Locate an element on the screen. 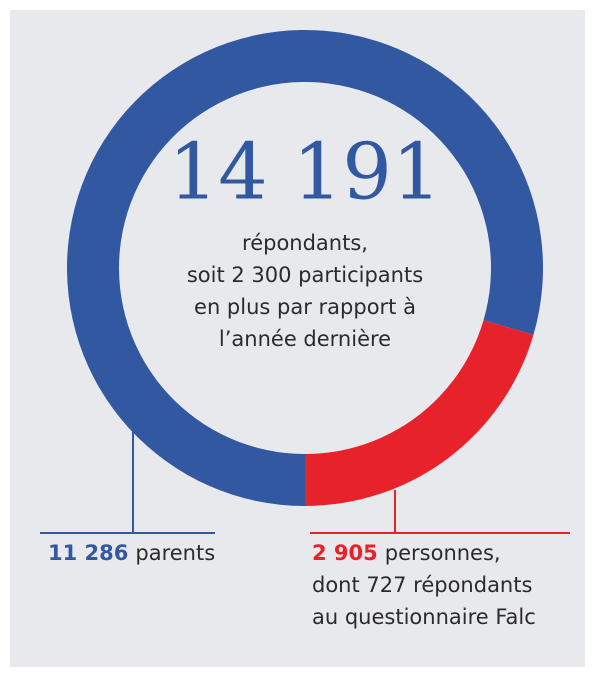  label-text: au questionnaire Falc is located at coordinates (424, 617).